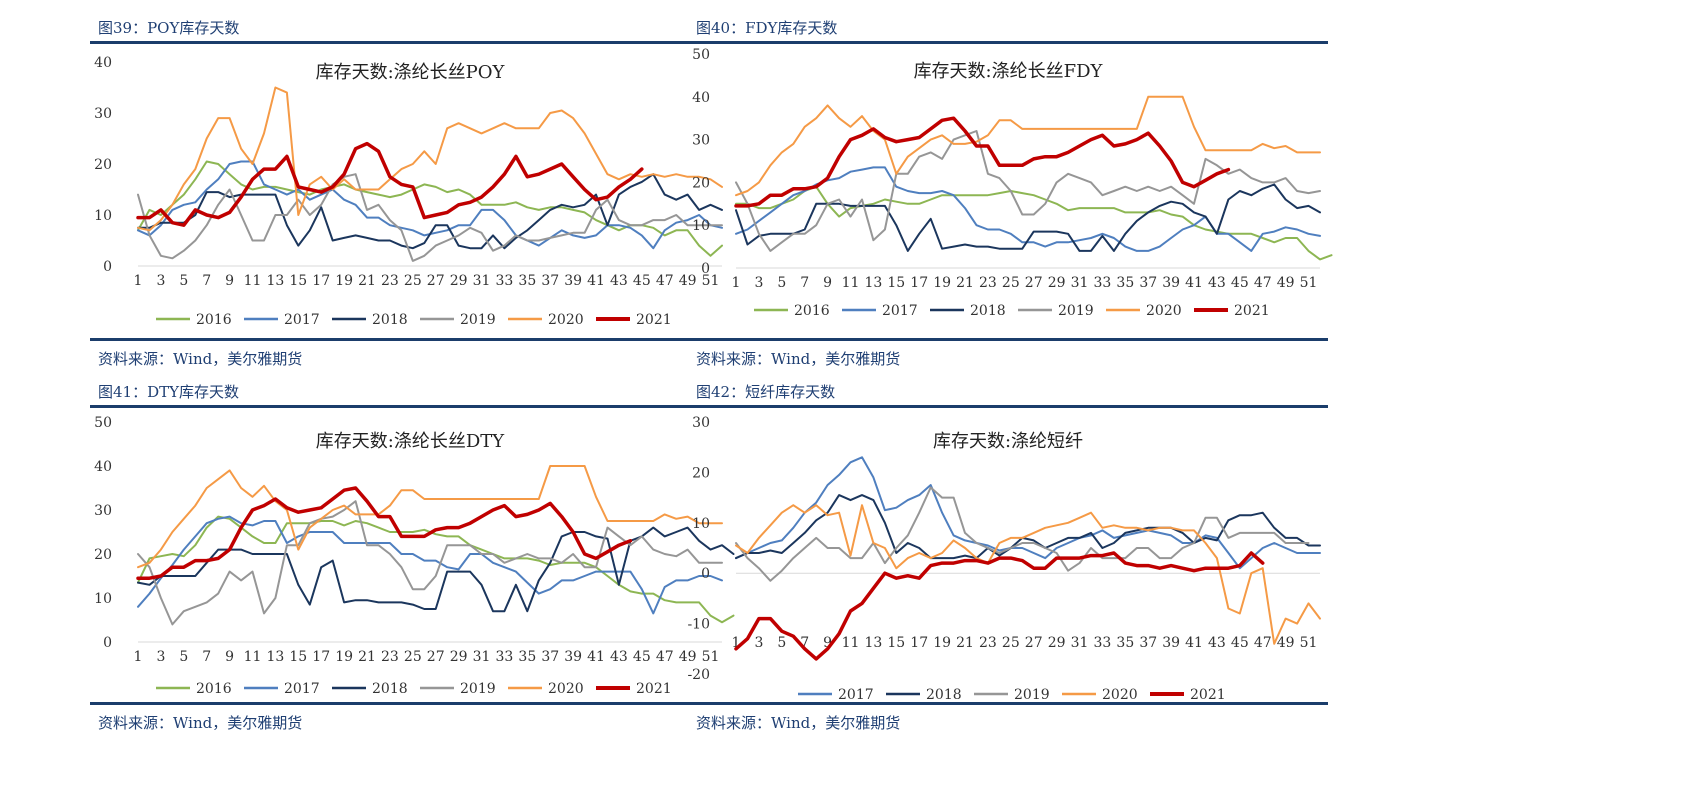 Image resolution: width=1684 pixels, height=803 pixels. I want to click on x-tick-label: 35, so click(527, 281).